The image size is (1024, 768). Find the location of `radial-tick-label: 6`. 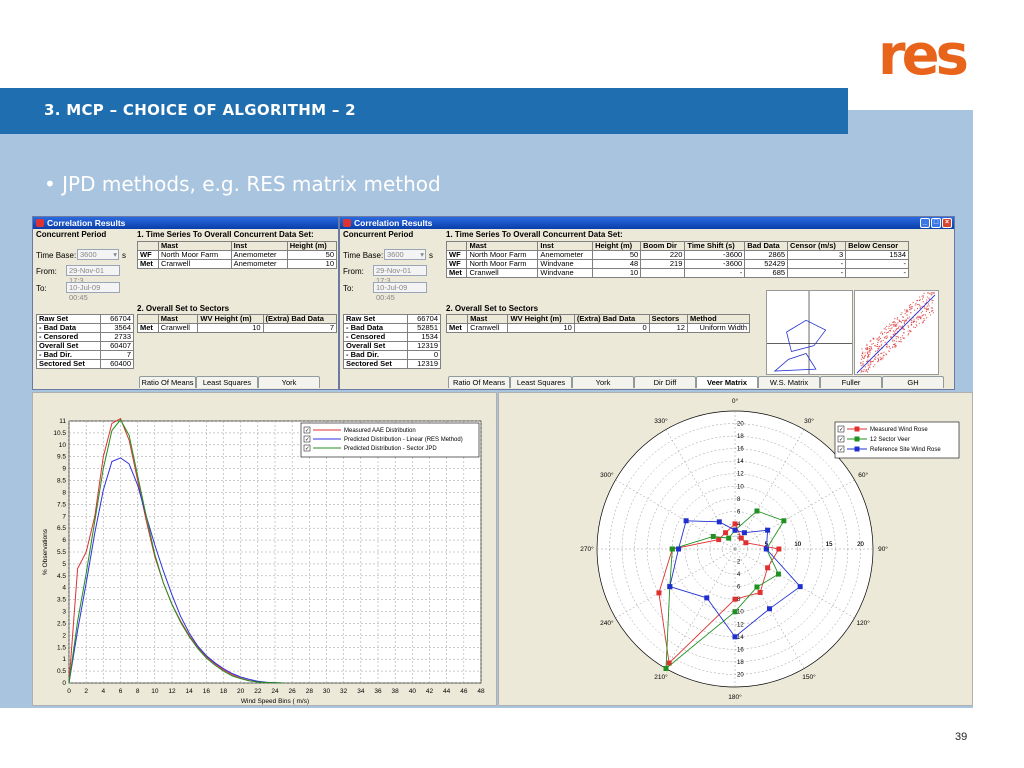

radial-tick-label: 6 is located at coordinates (739, 512).